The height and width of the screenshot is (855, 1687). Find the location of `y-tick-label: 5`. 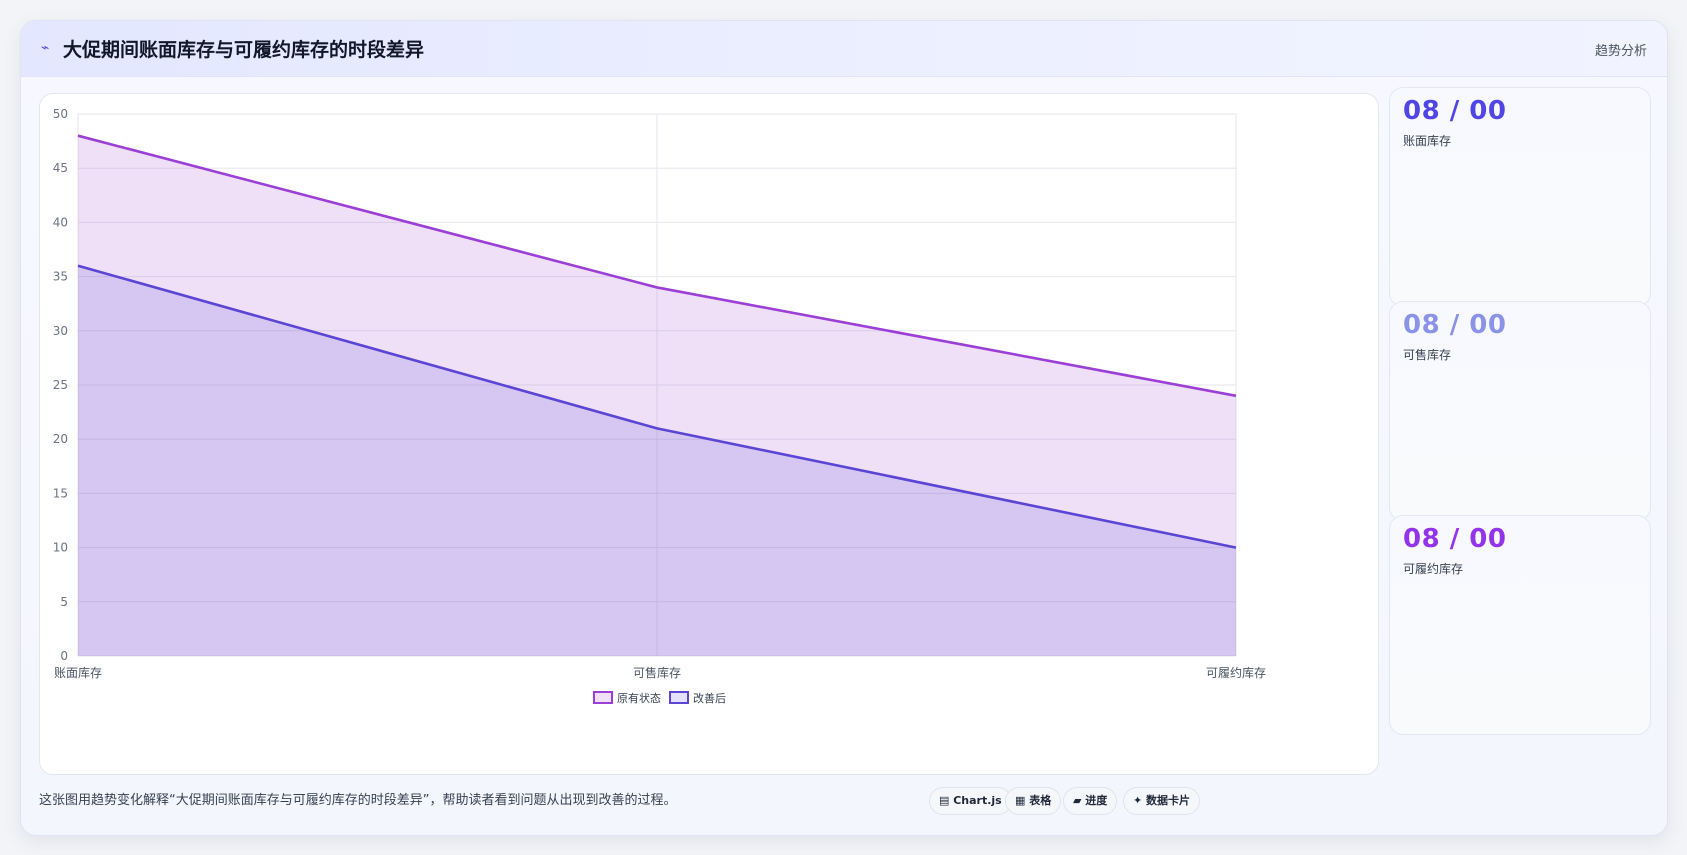

y-tick-label: 5 is located at coordinates (64, 602).